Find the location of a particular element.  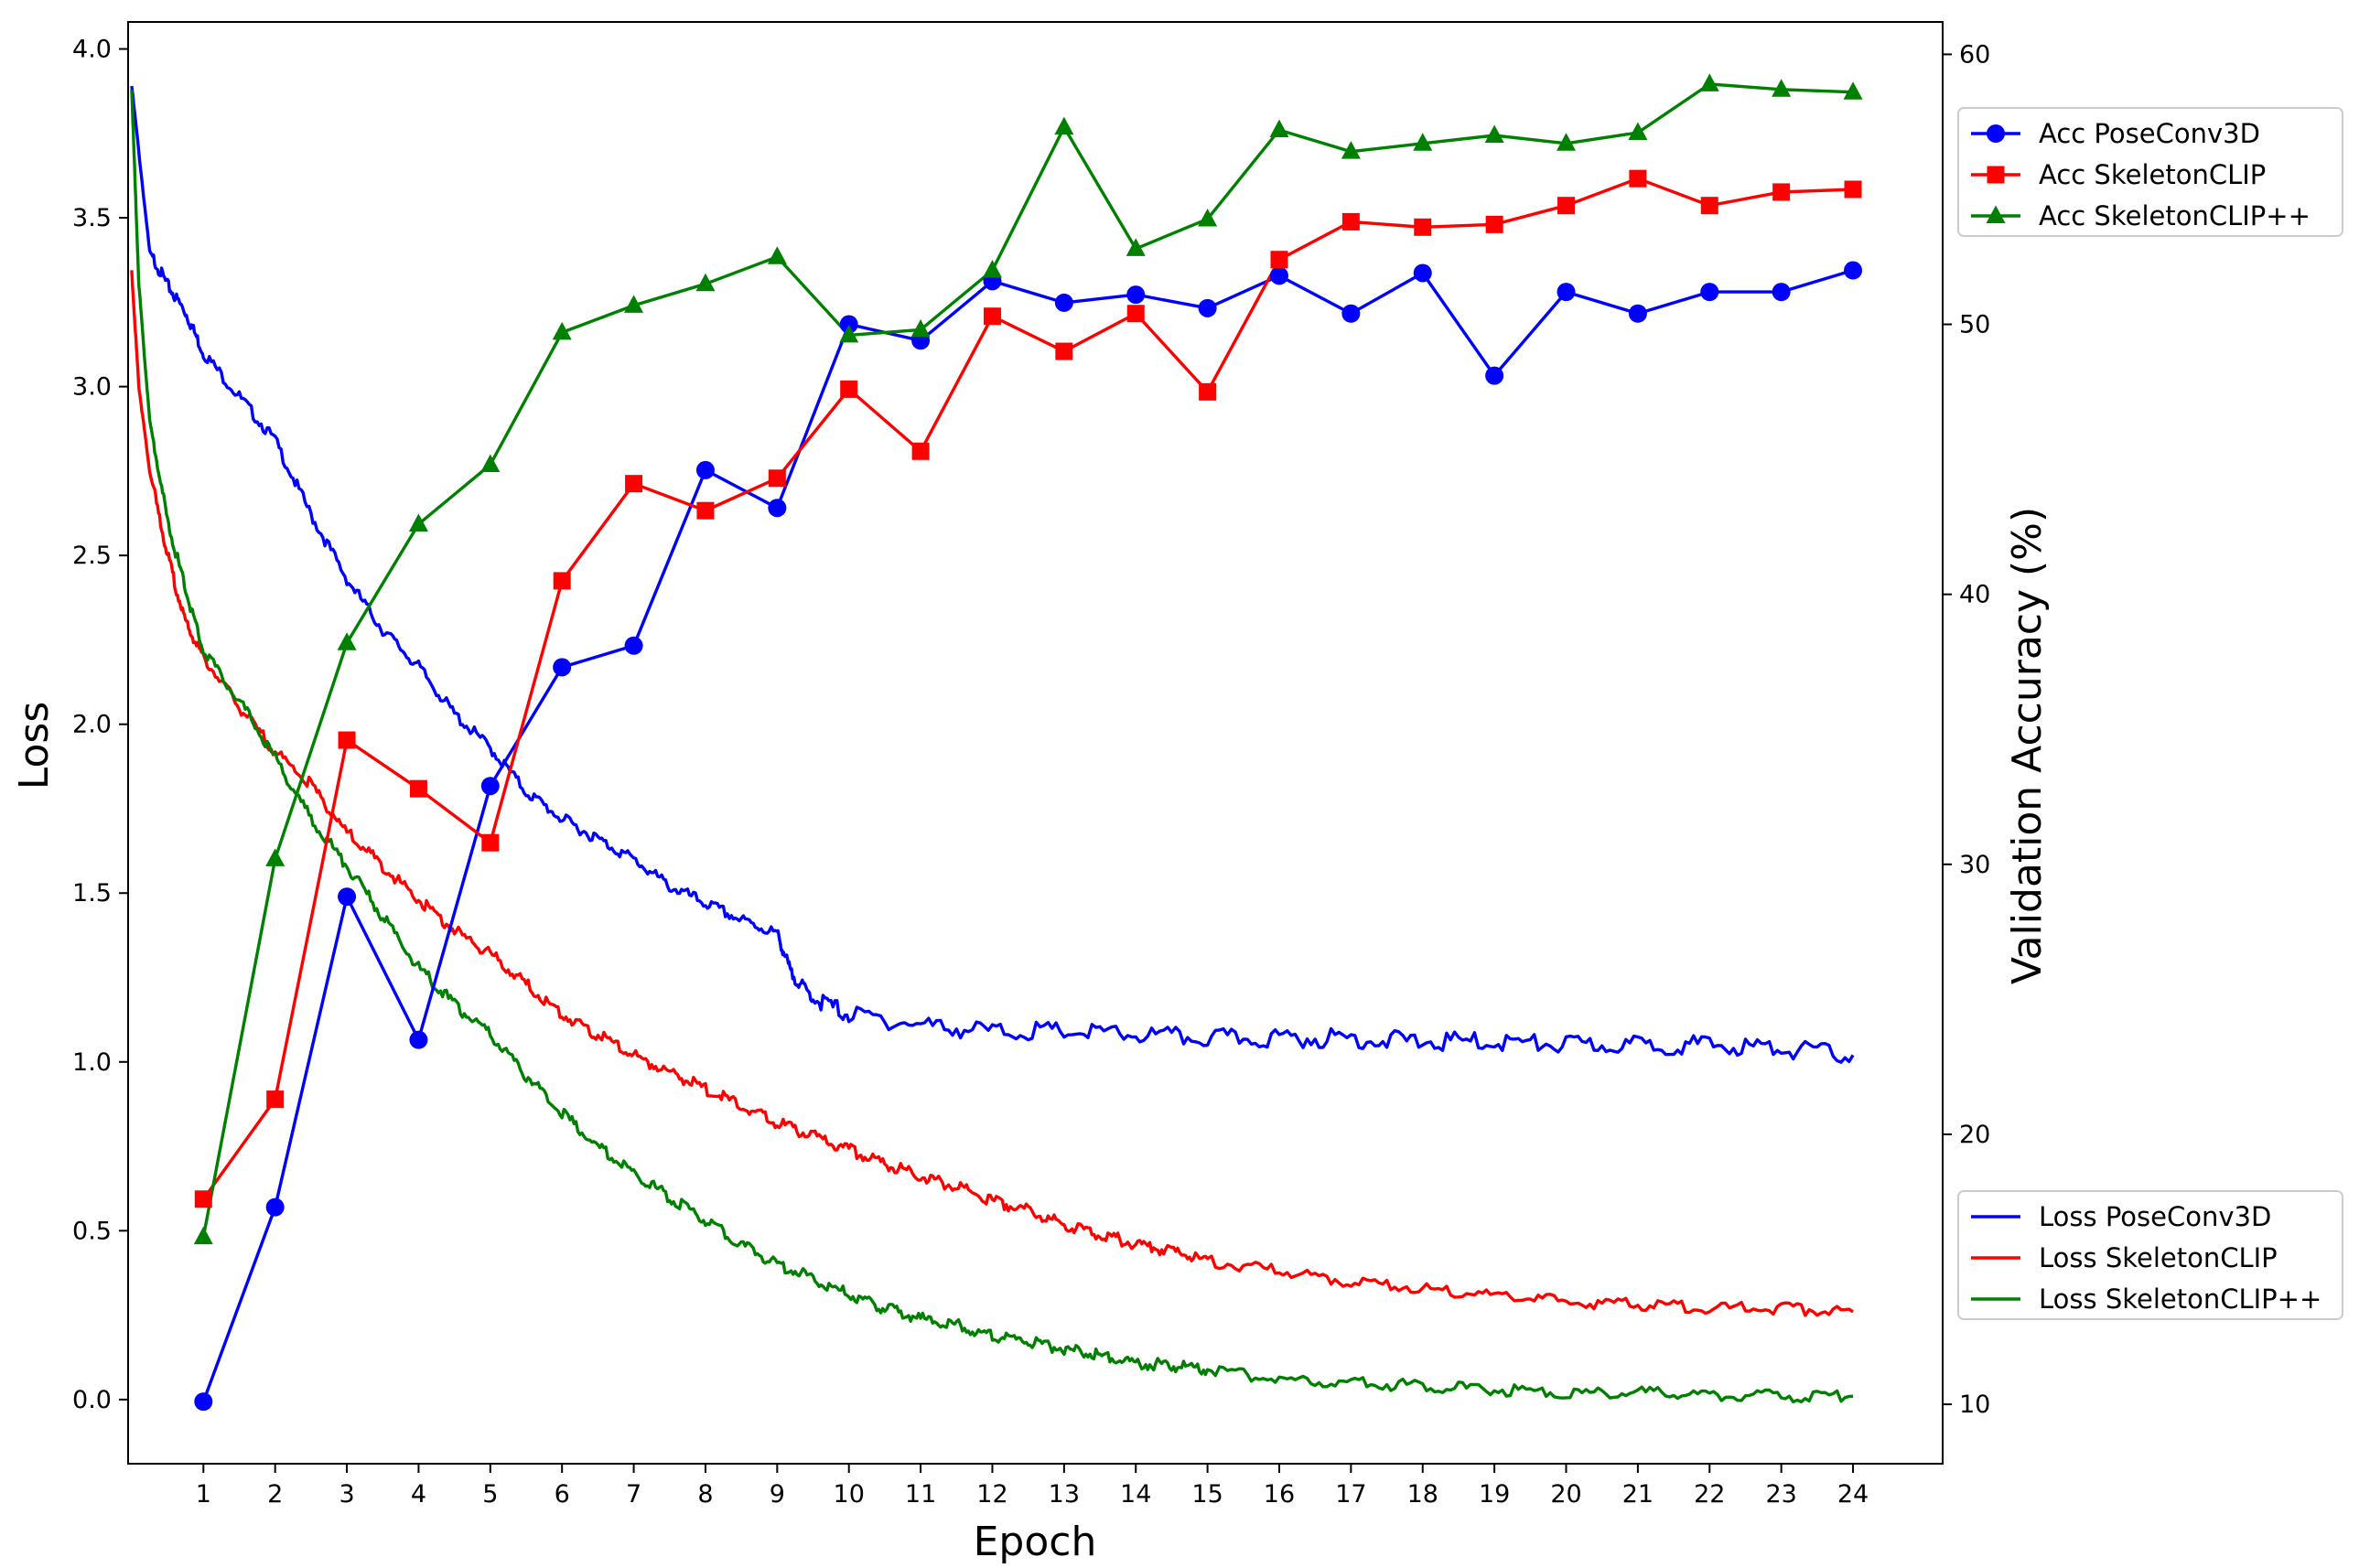

x-tick-label: 12 is located at coordinates (991, 1494).